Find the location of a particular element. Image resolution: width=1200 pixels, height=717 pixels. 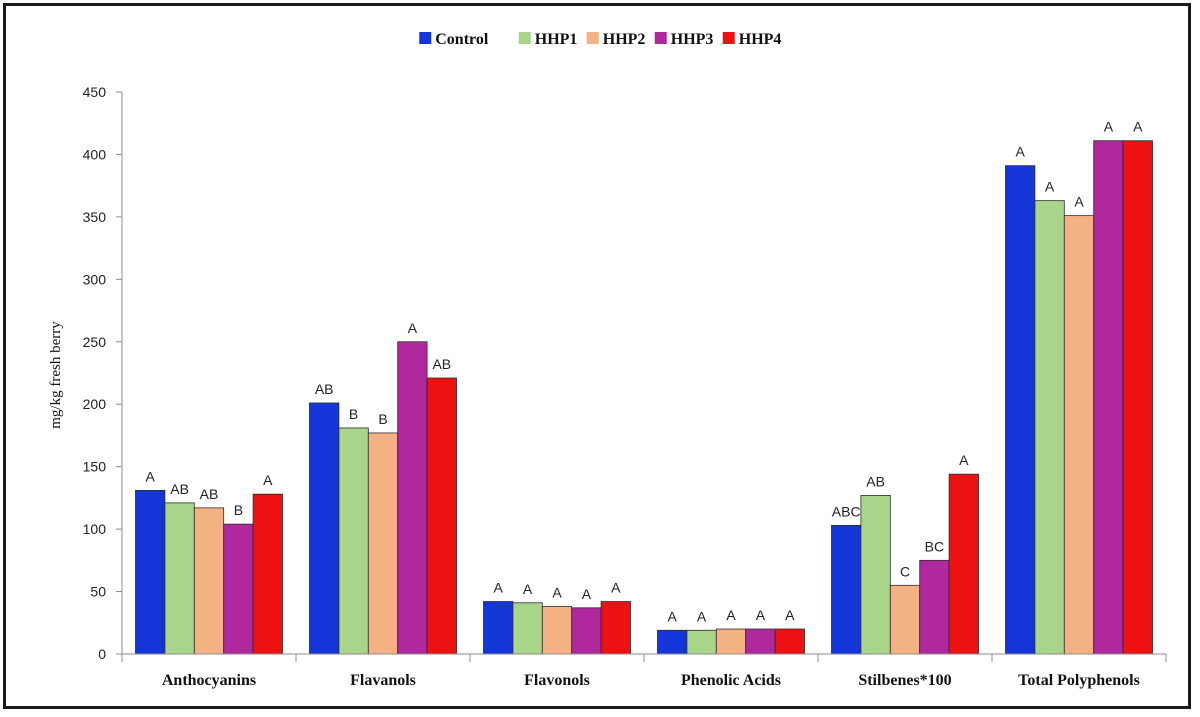

x-tick-label: Flavanols is located at coordinates (383, 680).